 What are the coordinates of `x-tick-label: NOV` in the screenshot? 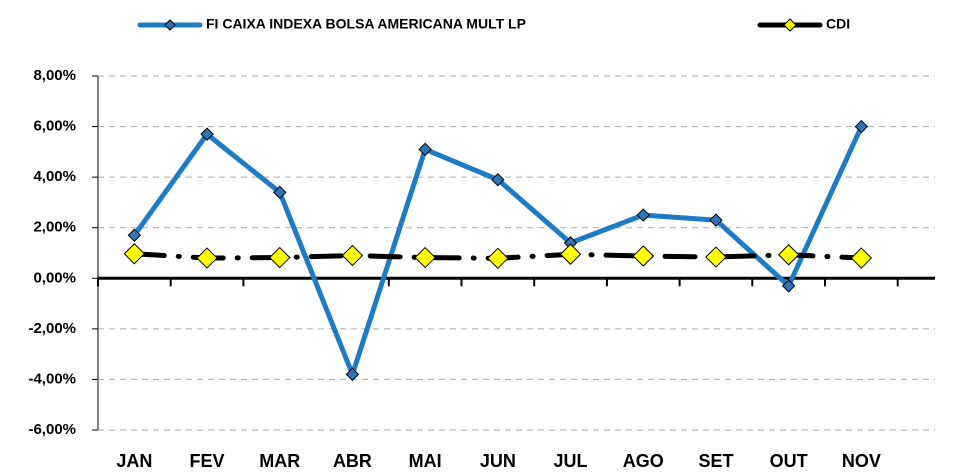 It's located at (861, 461).